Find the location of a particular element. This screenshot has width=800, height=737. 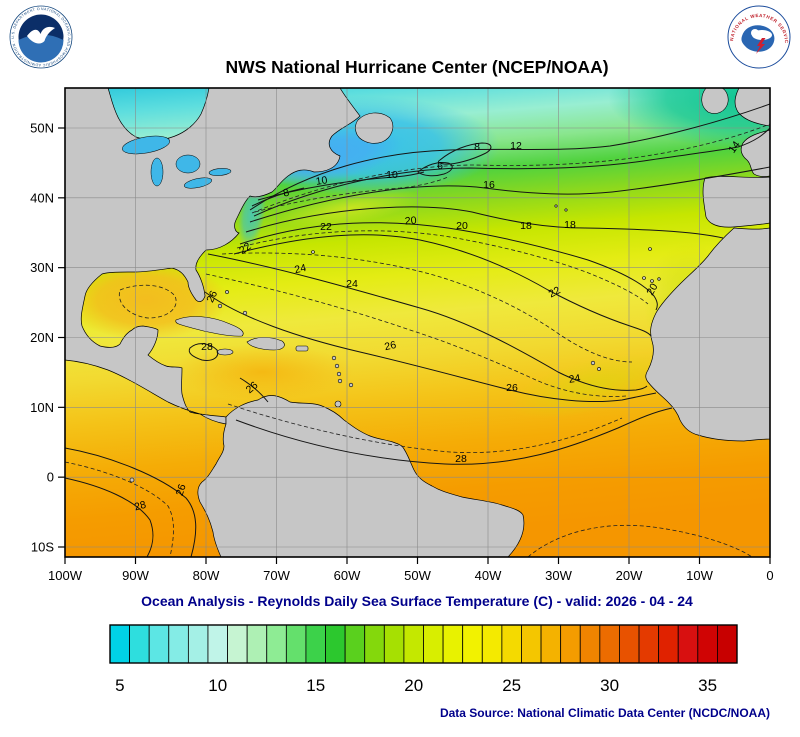

lake-superior is located at coordinates (146, 145).